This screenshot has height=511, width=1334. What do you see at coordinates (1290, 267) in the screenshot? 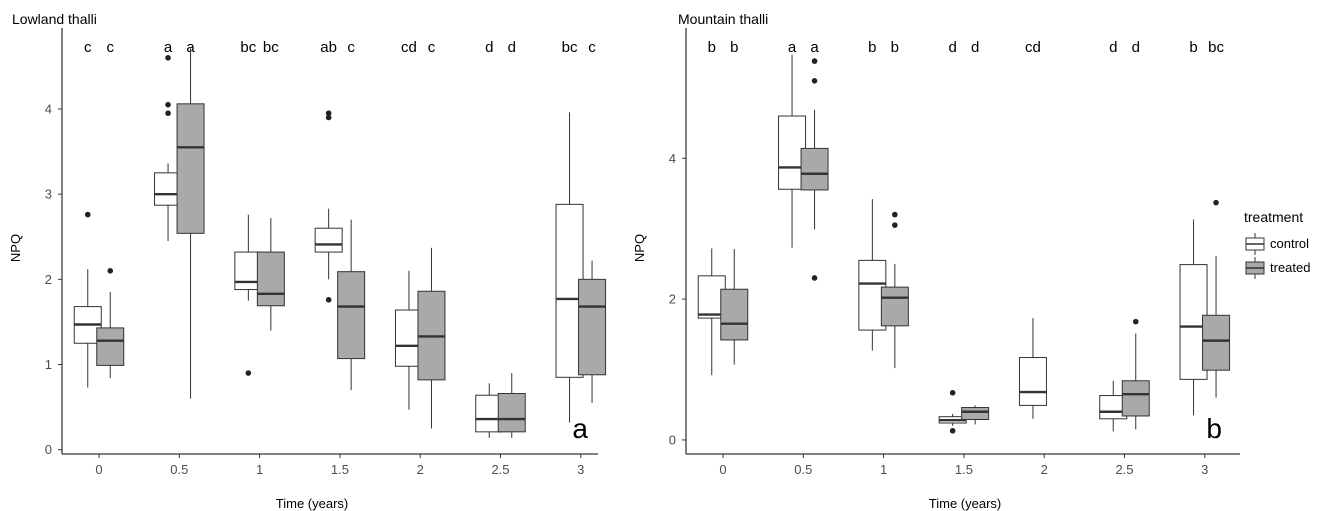
I see `legend-label: treated` at bounding box center [1290, 267].